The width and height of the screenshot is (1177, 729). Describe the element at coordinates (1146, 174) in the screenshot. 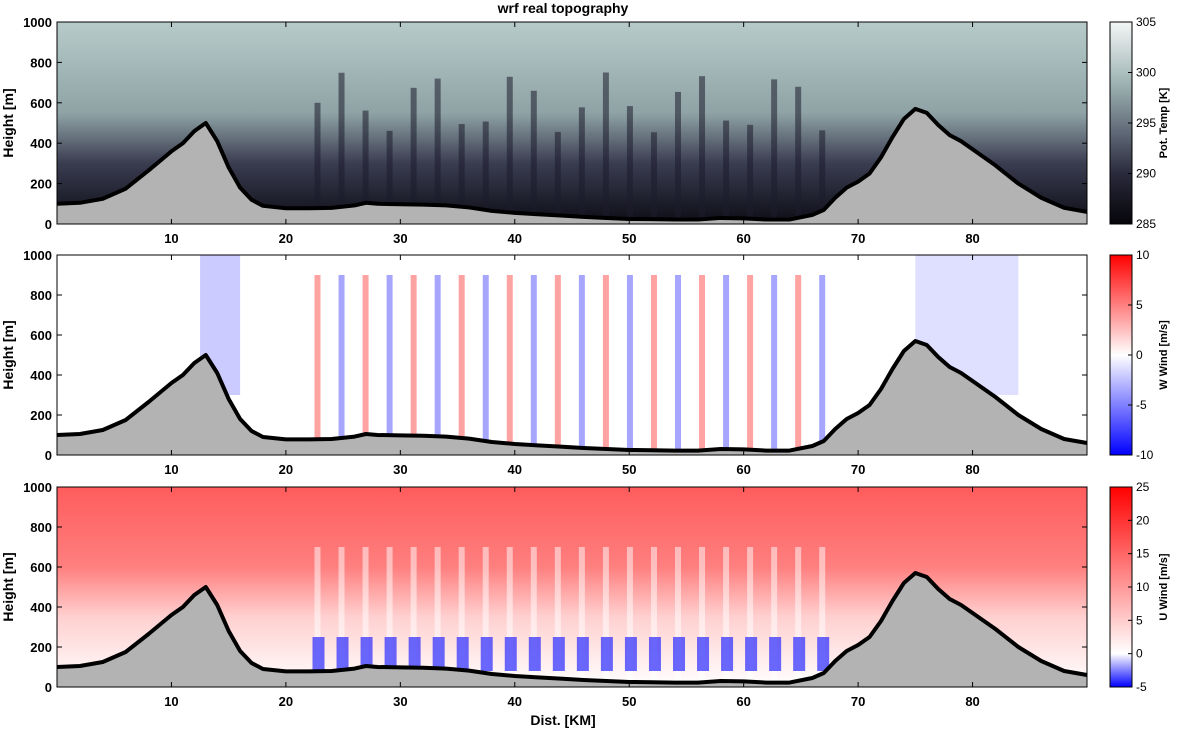

I see `colorbar-tick-label: 290` at that location.